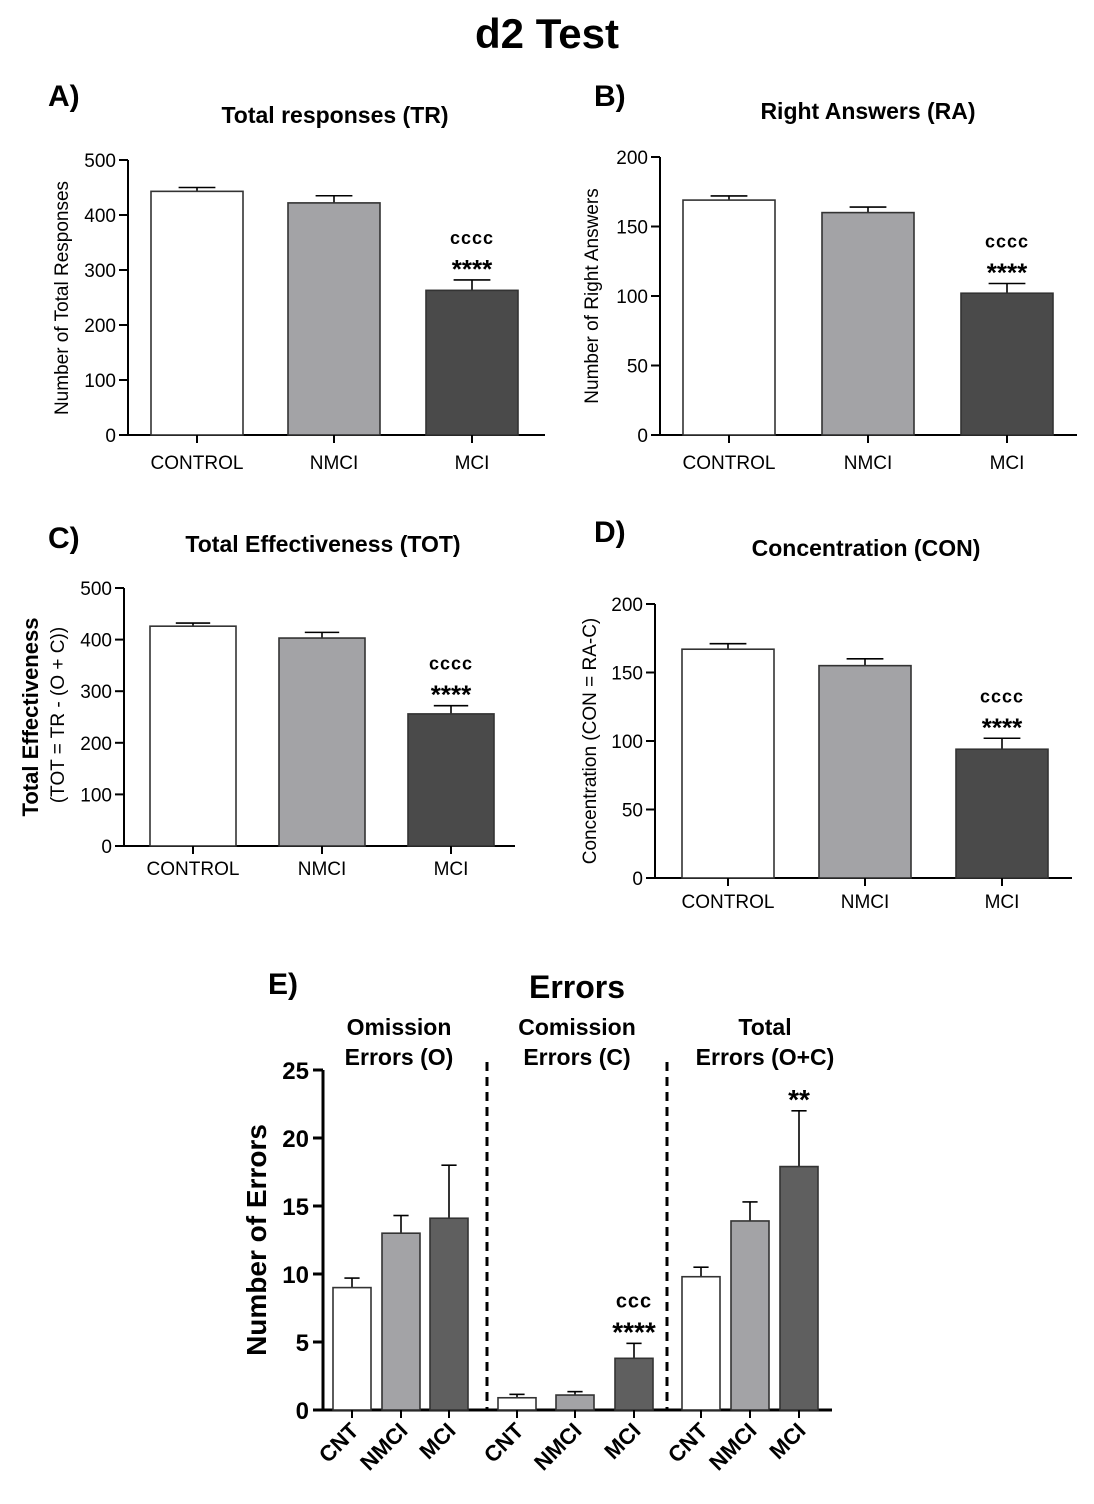  I want to click on panel-letter: C), so click(64, 538).